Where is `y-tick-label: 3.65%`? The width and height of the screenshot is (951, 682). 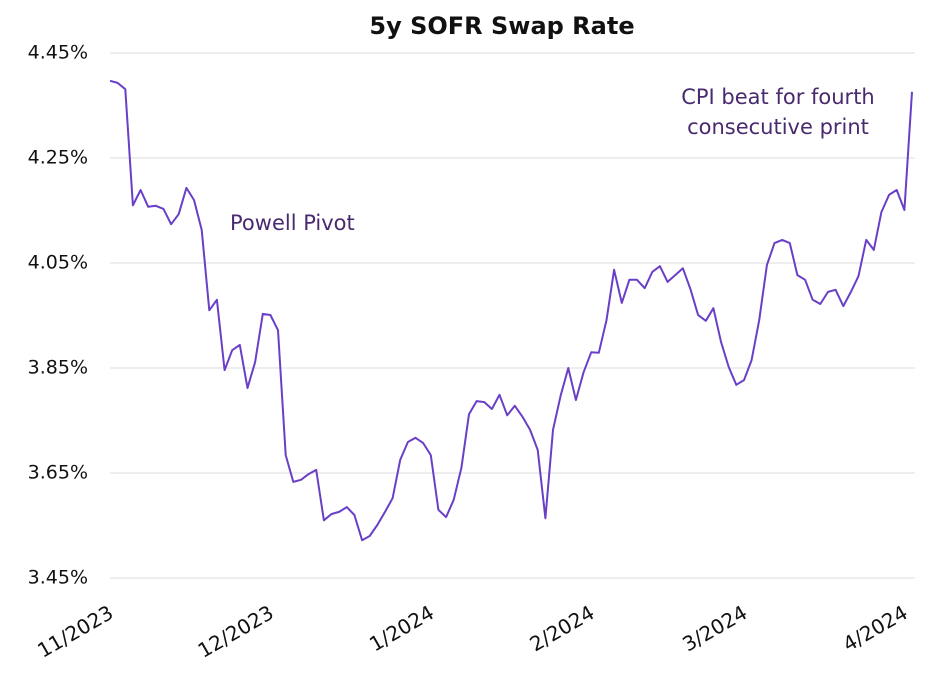 y-tick-label: 3.65% is located at coordinates (58, 473).